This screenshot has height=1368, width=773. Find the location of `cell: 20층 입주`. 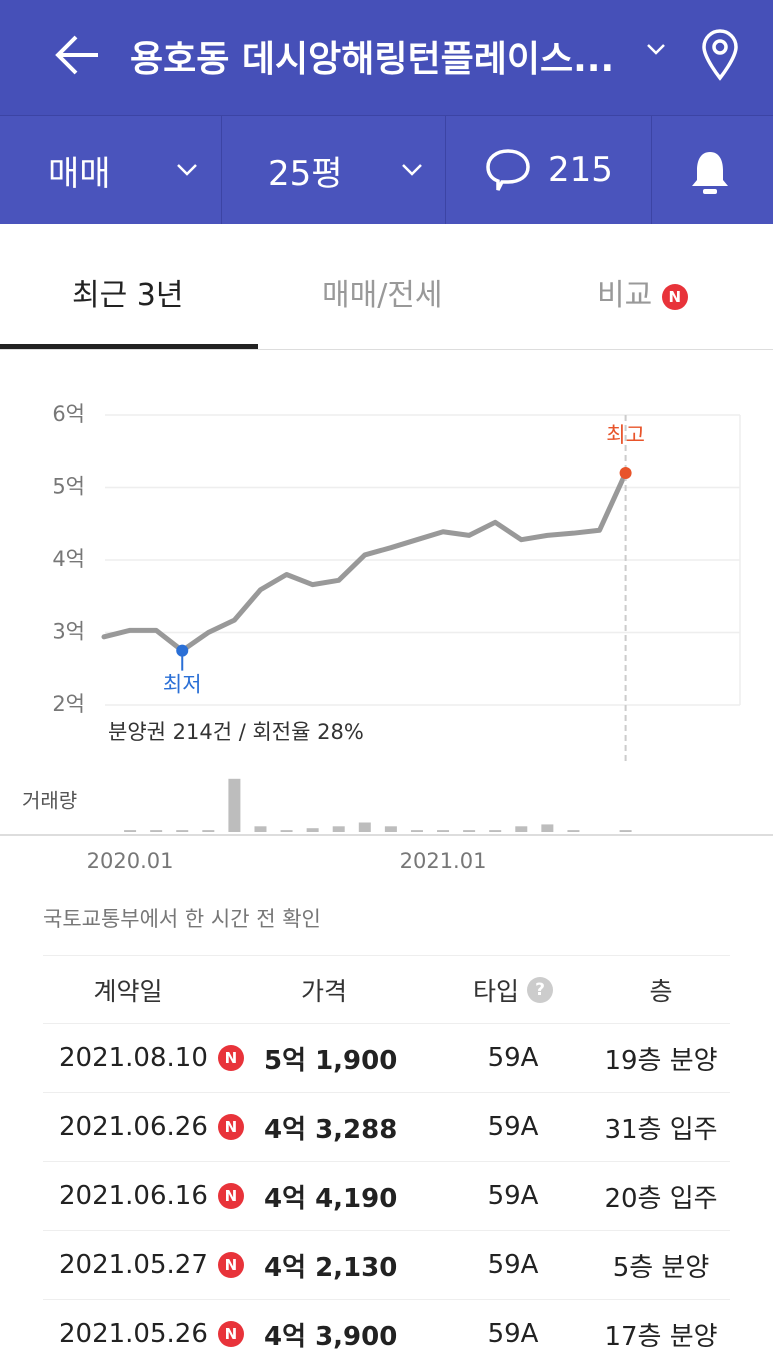

cell: 20층 입주 is located at coordinates (661, 1198).